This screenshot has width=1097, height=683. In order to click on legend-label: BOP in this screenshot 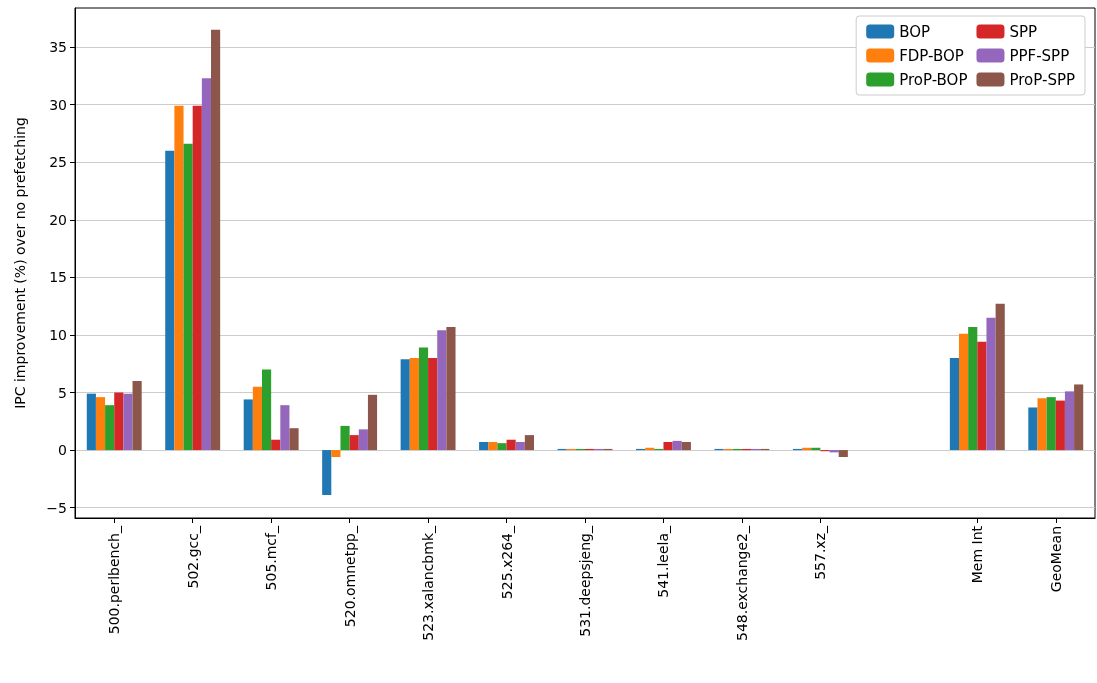, I will do `click(915, 31)`.